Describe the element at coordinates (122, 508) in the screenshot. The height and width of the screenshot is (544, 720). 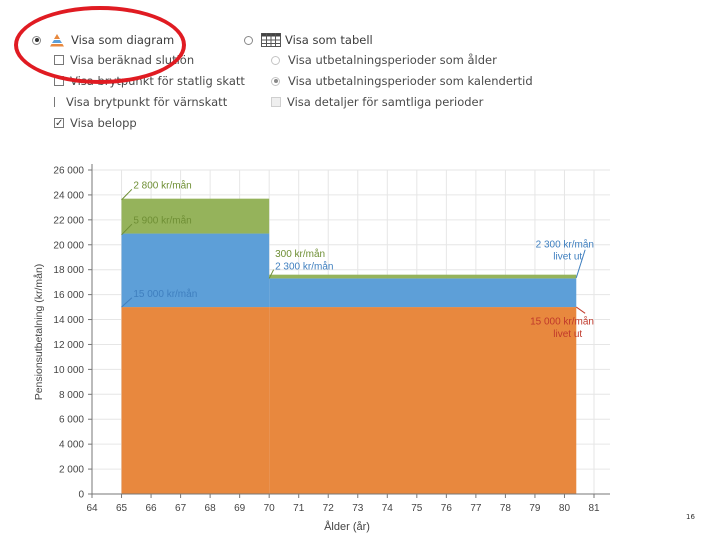
I see `x-tick-label: 65` at that location.